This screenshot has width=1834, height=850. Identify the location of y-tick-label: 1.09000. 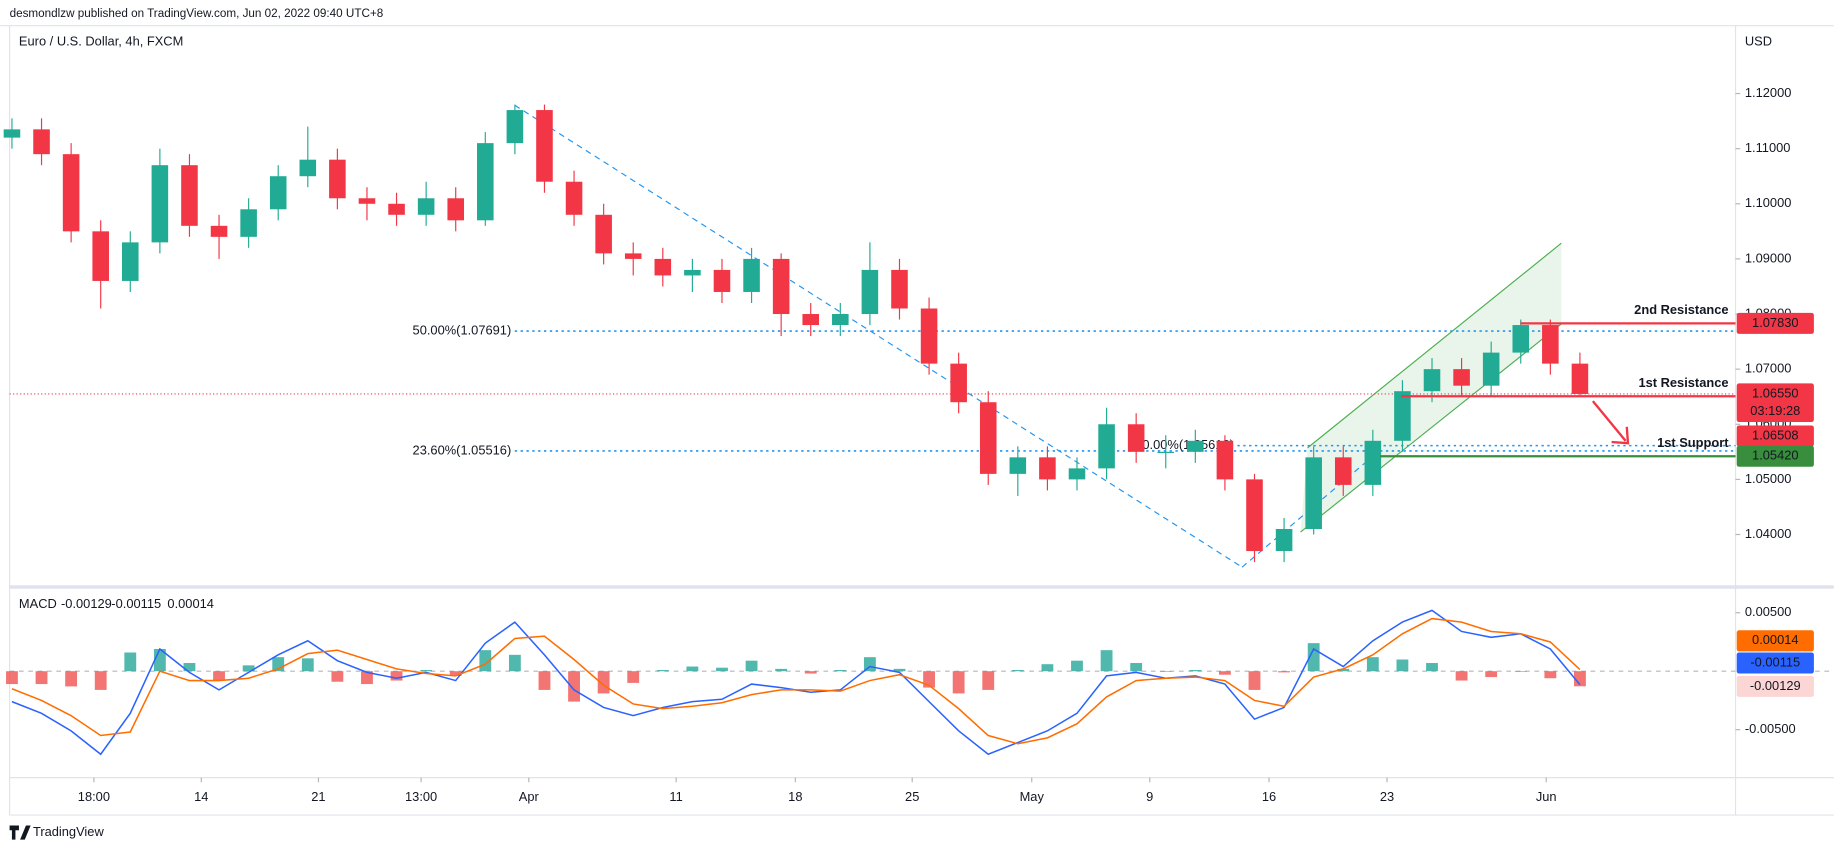
(1768, 257).